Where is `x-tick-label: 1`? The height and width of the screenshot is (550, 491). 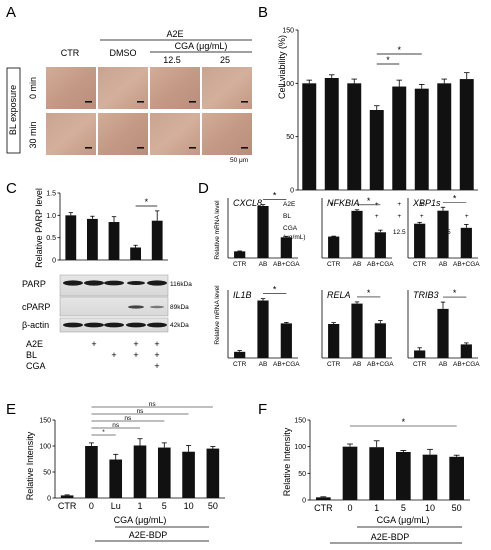
x-tick-label: 1 is located at coordinates (139, 506).